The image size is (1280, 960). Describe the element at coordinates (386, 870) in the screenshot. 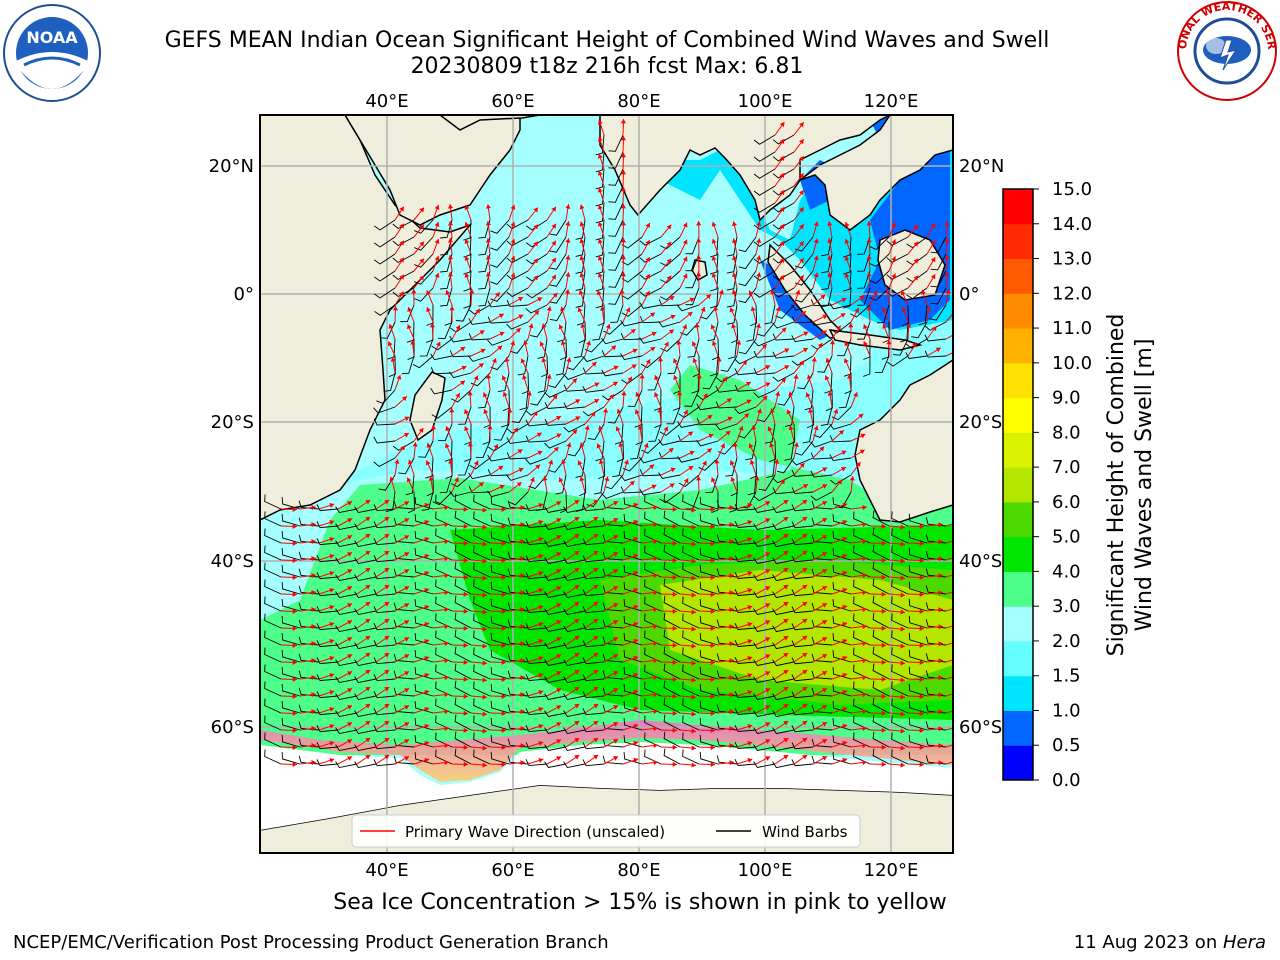

I see `lon-tick-bottom-40e: 40°E` at that location.